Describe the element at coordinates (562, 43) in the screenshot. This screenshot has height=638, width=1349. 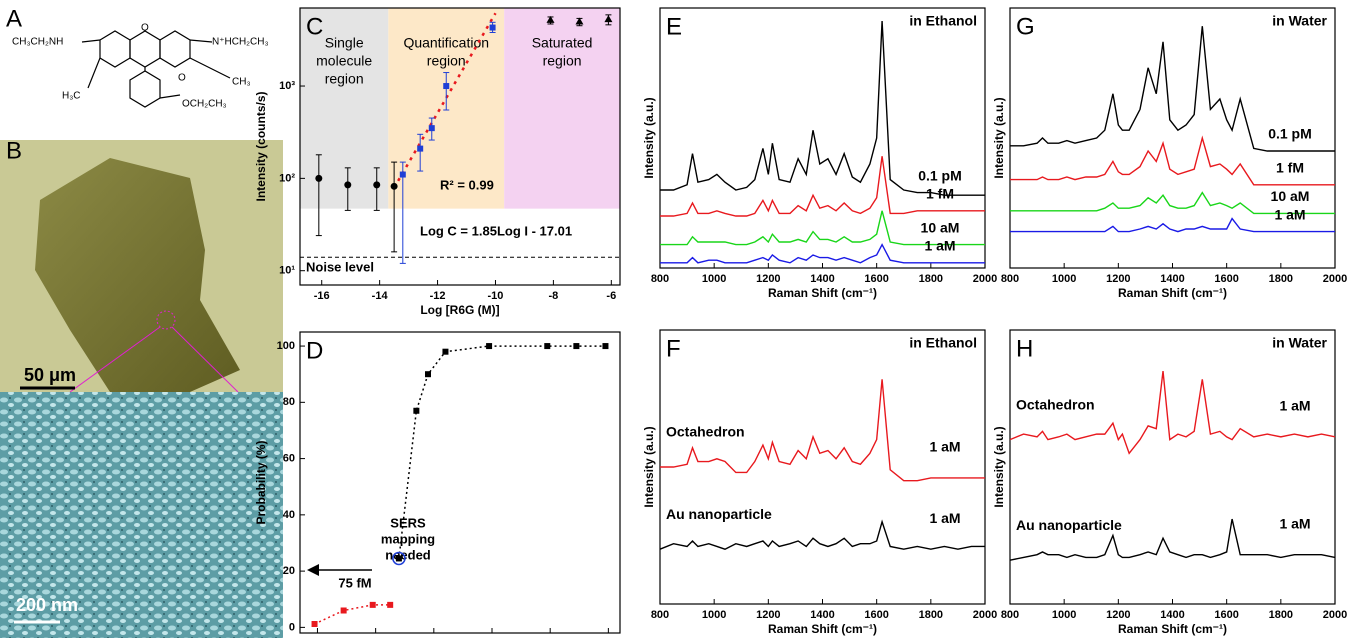
I see `region-label: Saturated` at that location.